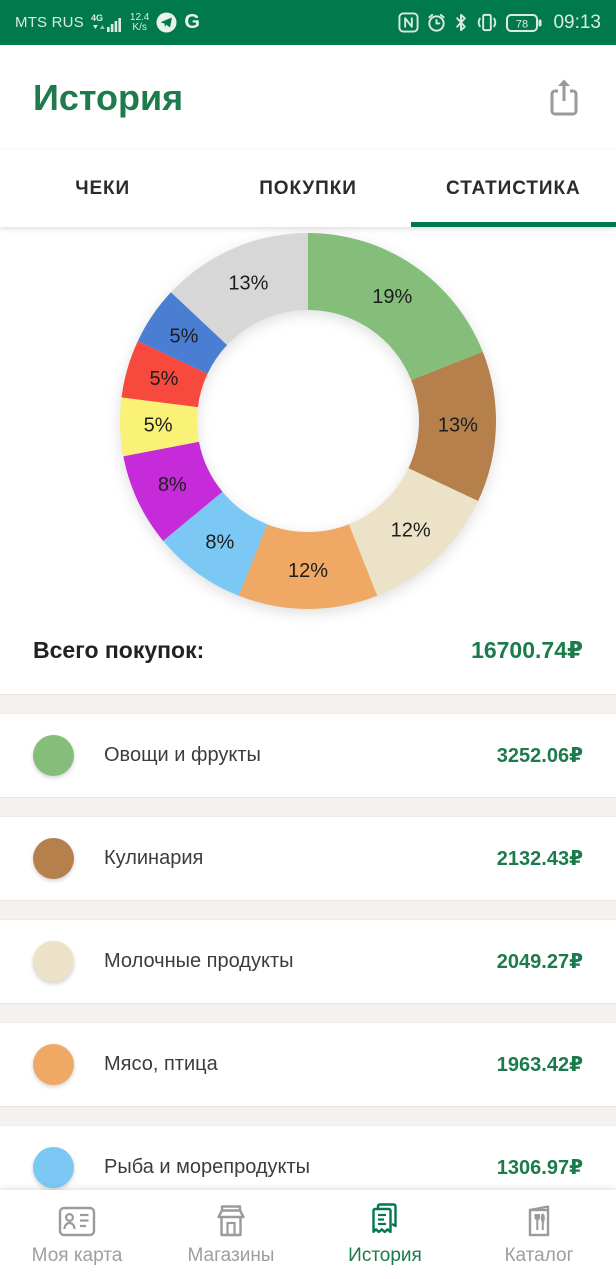 The width and height of the screenshot is (616, 1279). I want to click on category-amount: 1306.97₽, so click(539, 1168).